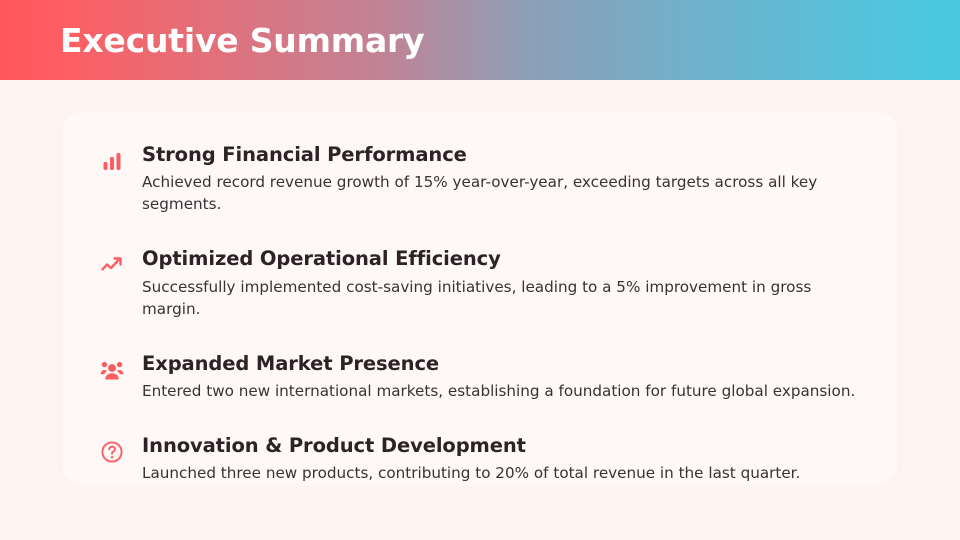 The image size is (960, 540). I want to click on header-band: Executive Summary, so click(480, 40).